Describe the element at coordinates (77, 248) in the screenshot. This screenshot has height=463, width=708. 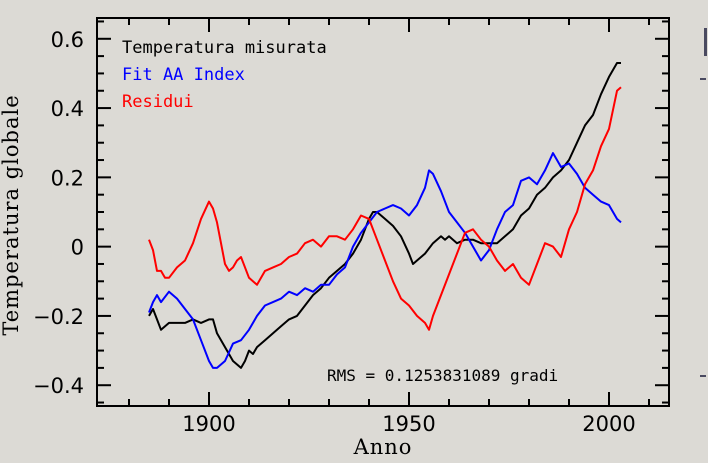
I see `y-tick-label: 0` at that location.